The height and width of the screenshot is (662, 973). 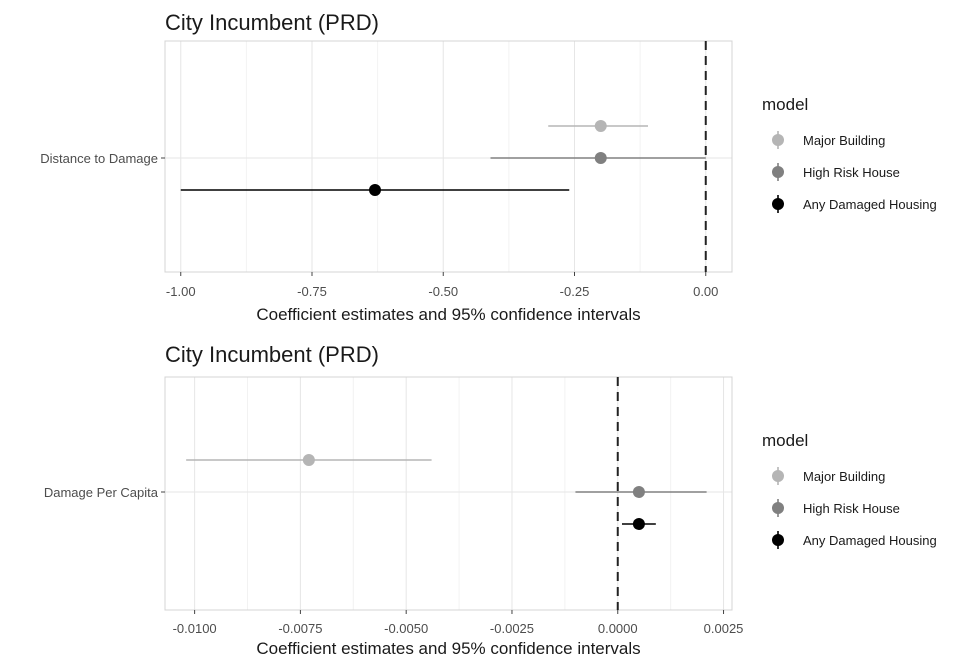 I want to click on x-tick-label: 0.00, so click(x=705, y=291).